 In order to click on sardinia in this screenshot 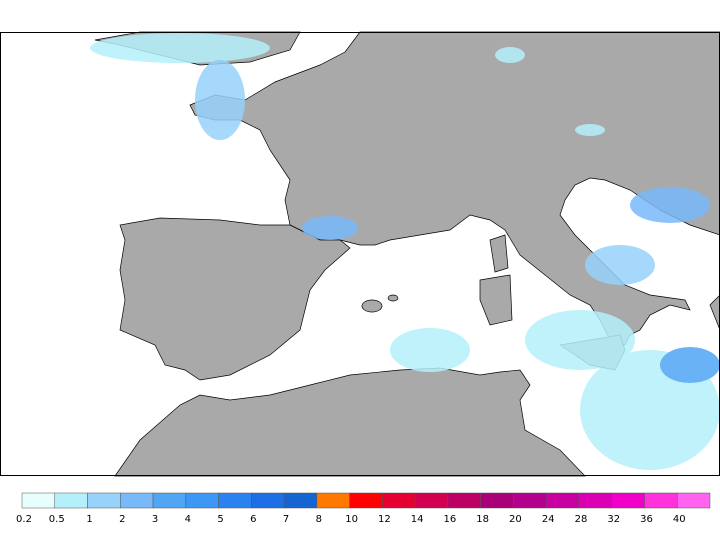, I will do `click(496, 300)`.